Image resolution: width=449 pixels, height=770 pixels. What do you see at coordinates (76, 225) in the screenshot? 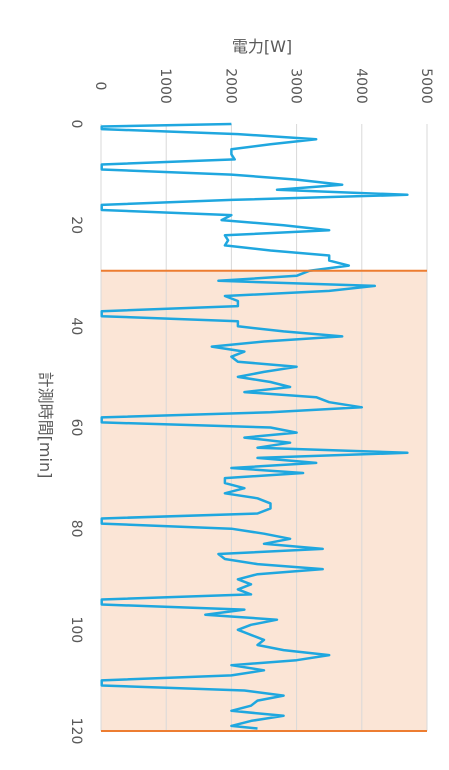
I see `x-tick-label: 20` at bounding box center [76, 225].